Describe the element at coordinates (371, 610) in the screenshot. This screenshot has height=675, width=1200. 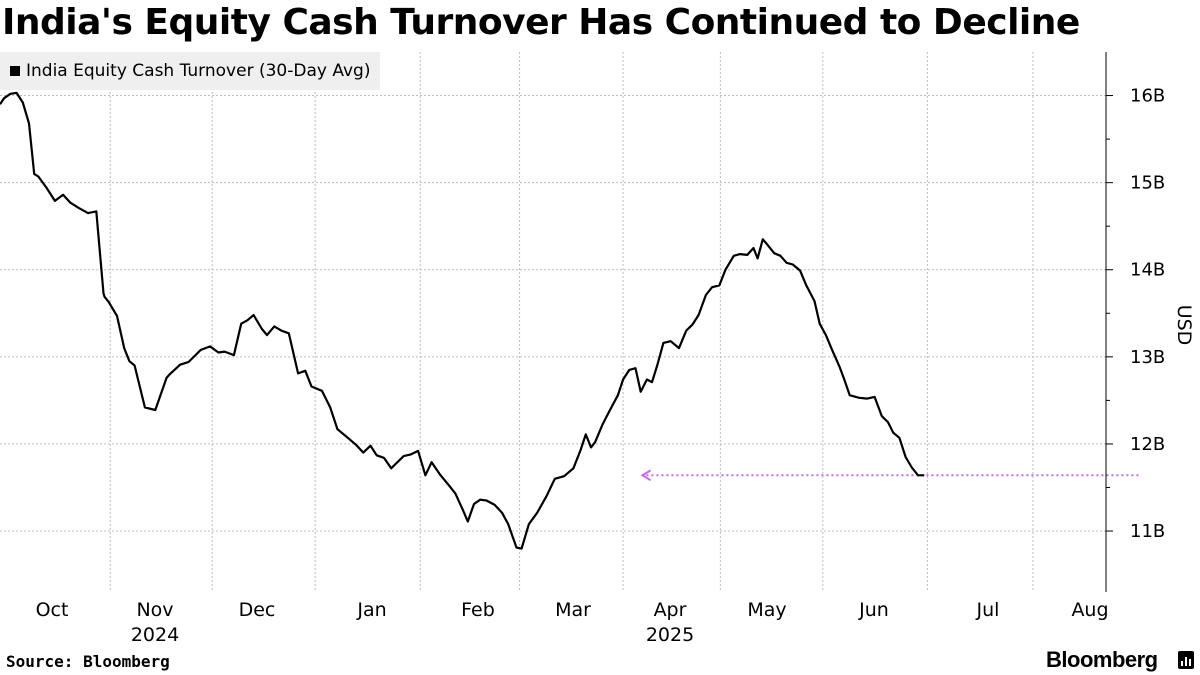
I see `x-tick-label: Jan` at that location.